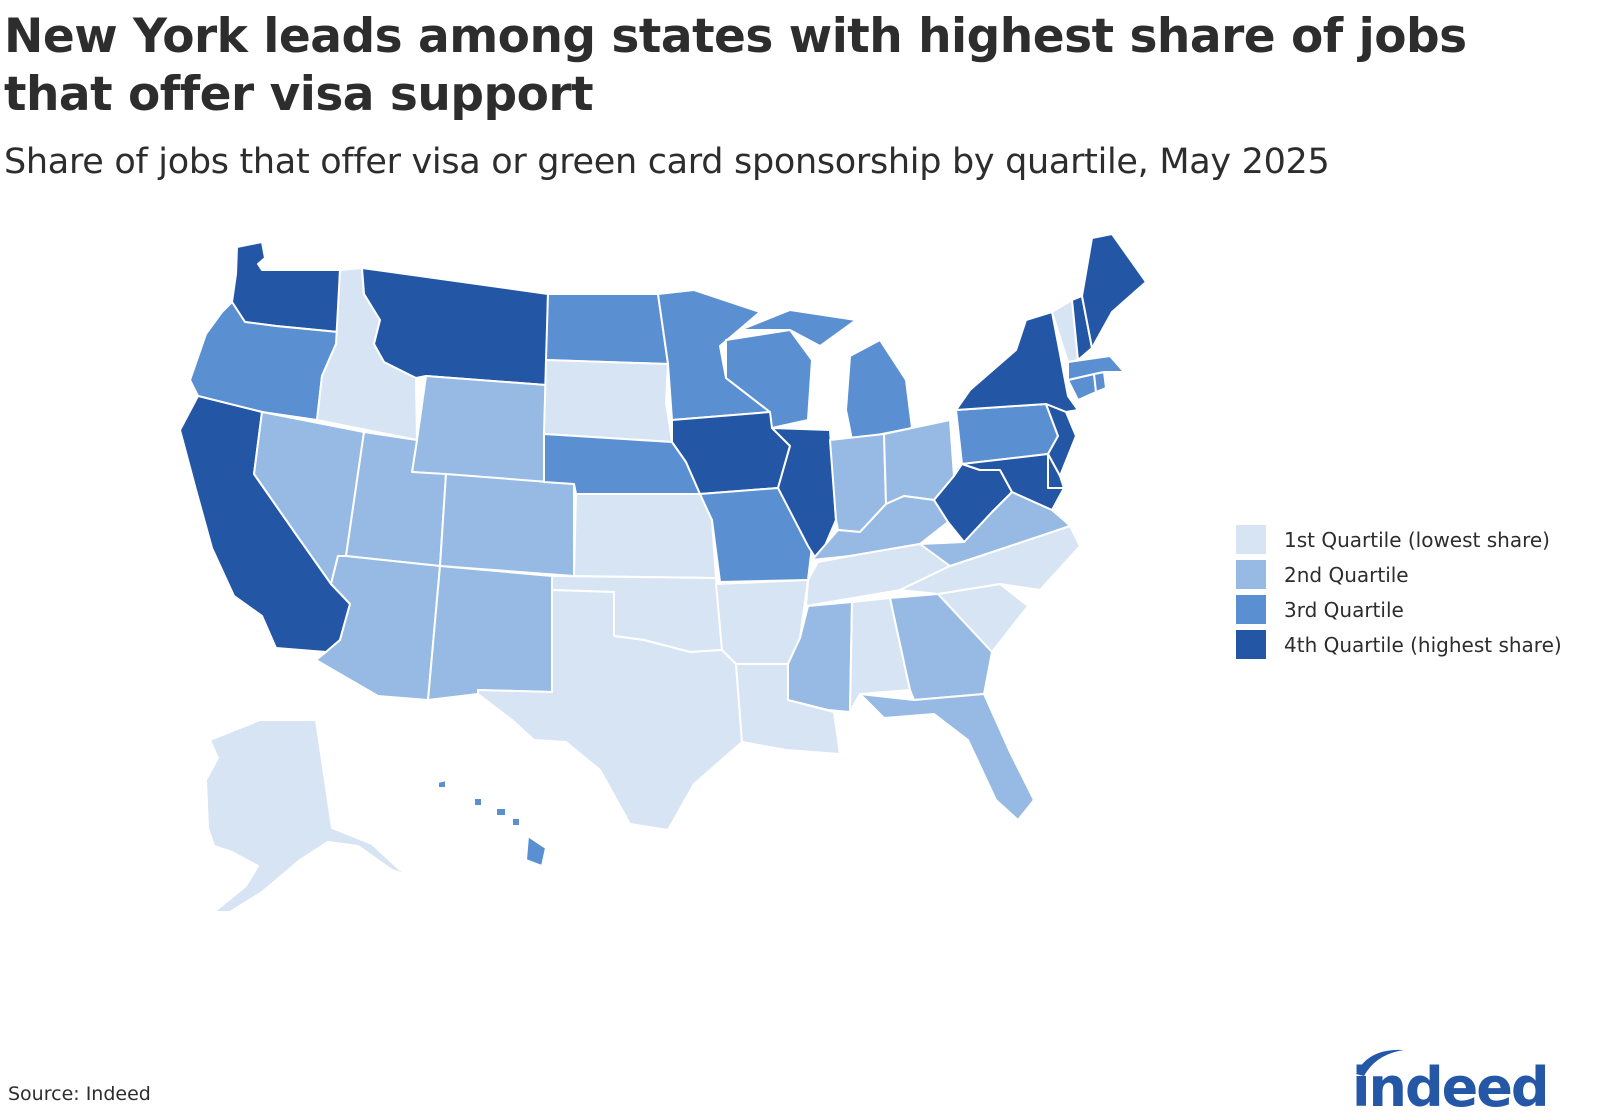  What do you see at coordinates (286, 287) in the screenshot?
I see `state-wa` at bounding box center [286, 287].